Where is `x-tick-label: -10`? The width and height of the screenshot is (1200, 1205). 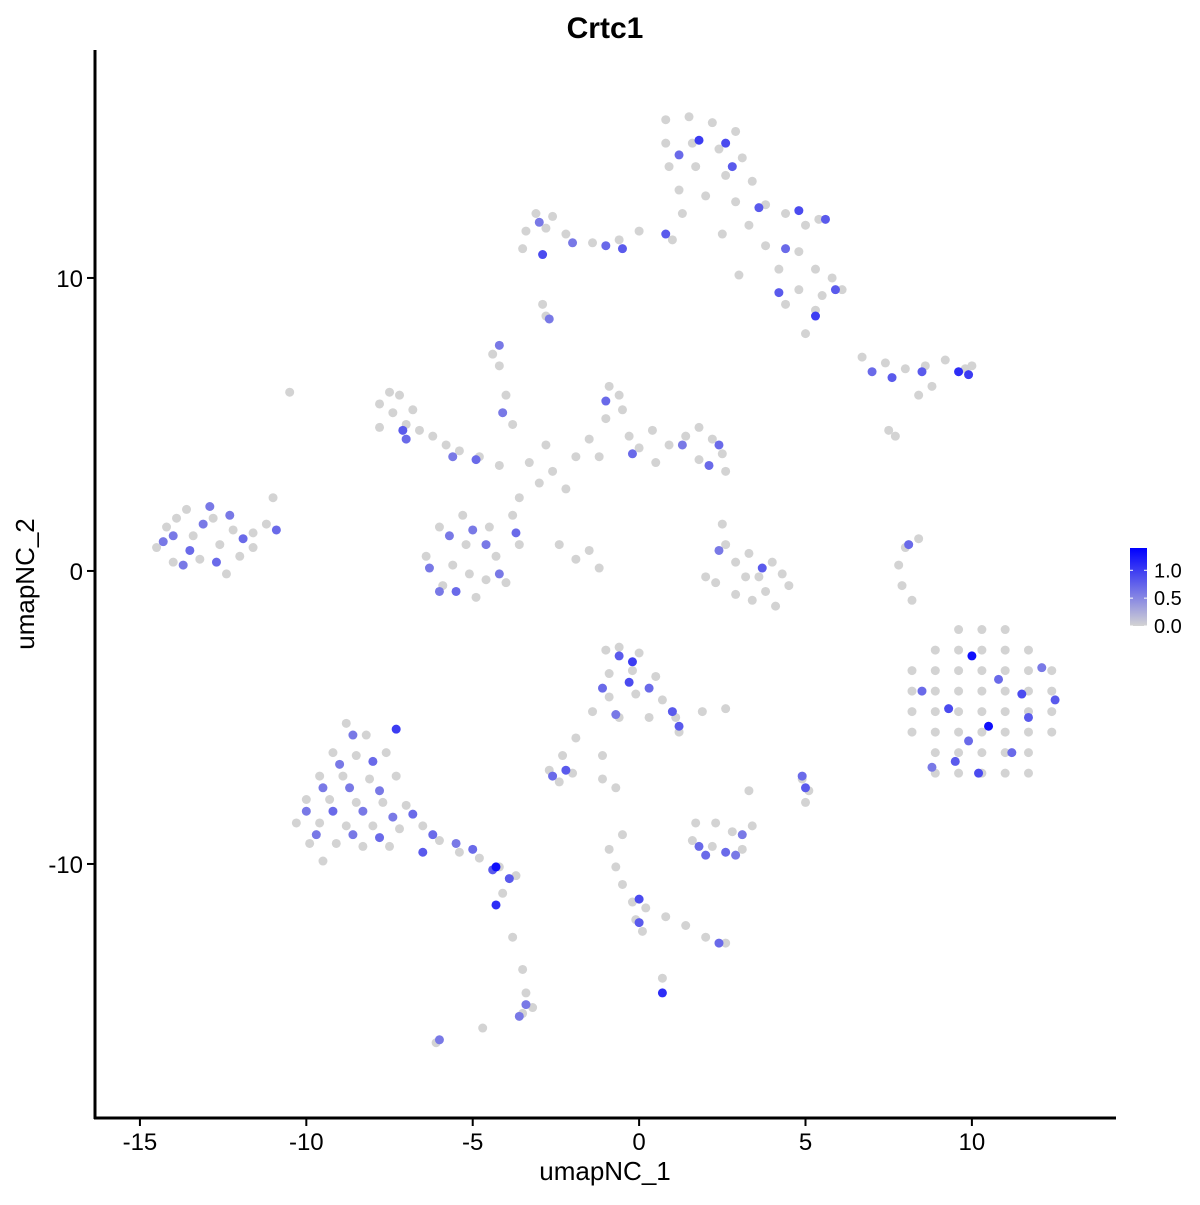
x-tick-label: -10 is located at coordinates (306, 1142).